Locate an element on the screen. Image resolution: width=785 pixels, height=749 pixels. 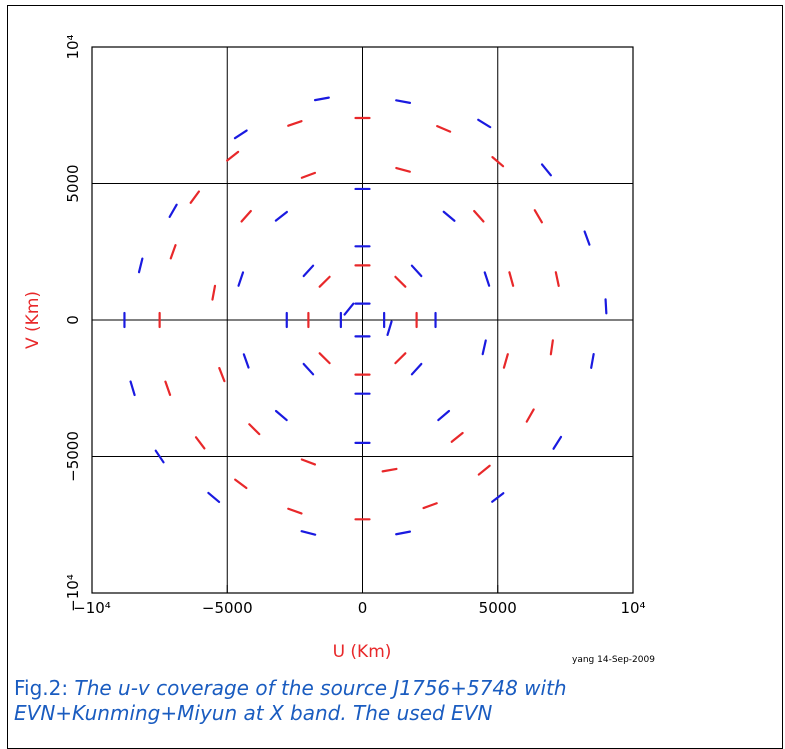
x-tick-label: −10⁴ is located at coordinates (92, 608).